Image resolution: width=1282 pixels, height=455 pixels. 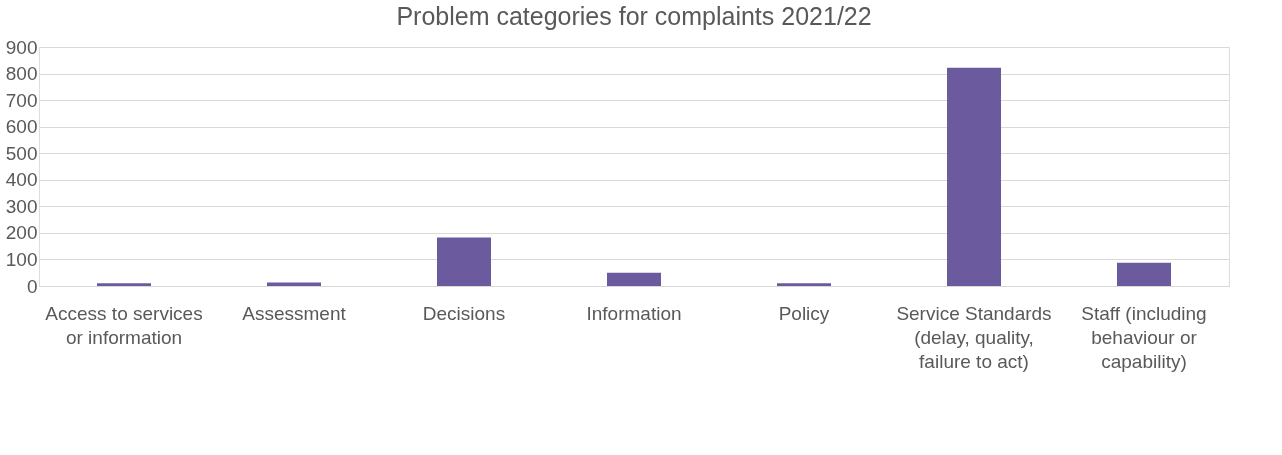 What do you see at coordinates (21, 47) in the screenshot?
I see `y-tick-label: 900` at bounding box center [21, 47].